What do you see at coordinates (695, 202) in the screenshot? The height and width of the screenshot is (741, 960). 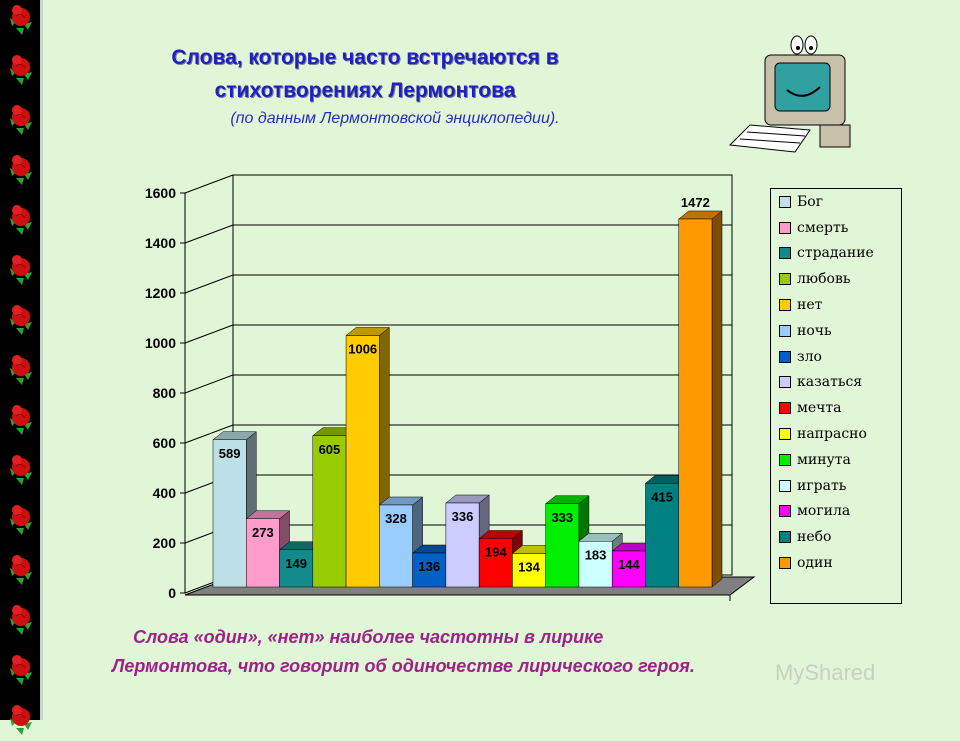 I see `data-label: 1472` at bounding box center [695, 202].